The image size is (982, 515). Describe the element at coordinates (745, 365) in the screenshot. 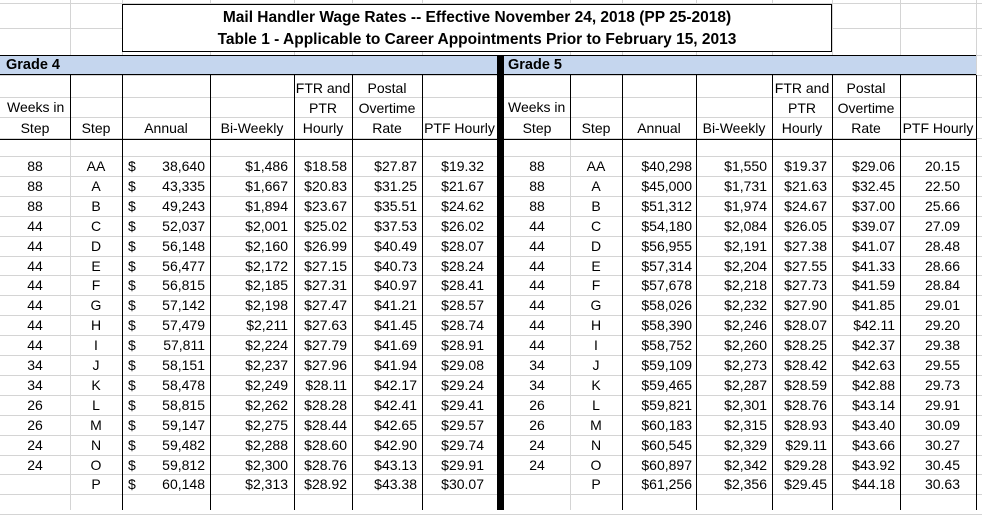

I see `g5-cell-biweekly: $2,273` at that location.